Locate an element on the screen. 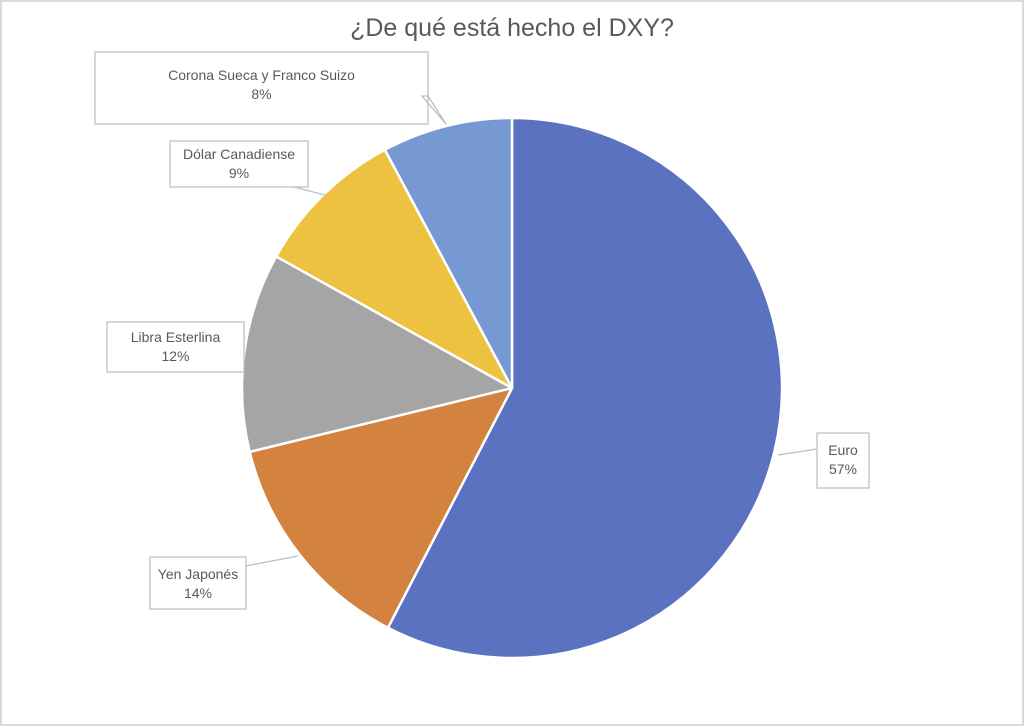 This screenshot has height=726, width=1024. callout-box-euro is located at coordinates (843, 460).